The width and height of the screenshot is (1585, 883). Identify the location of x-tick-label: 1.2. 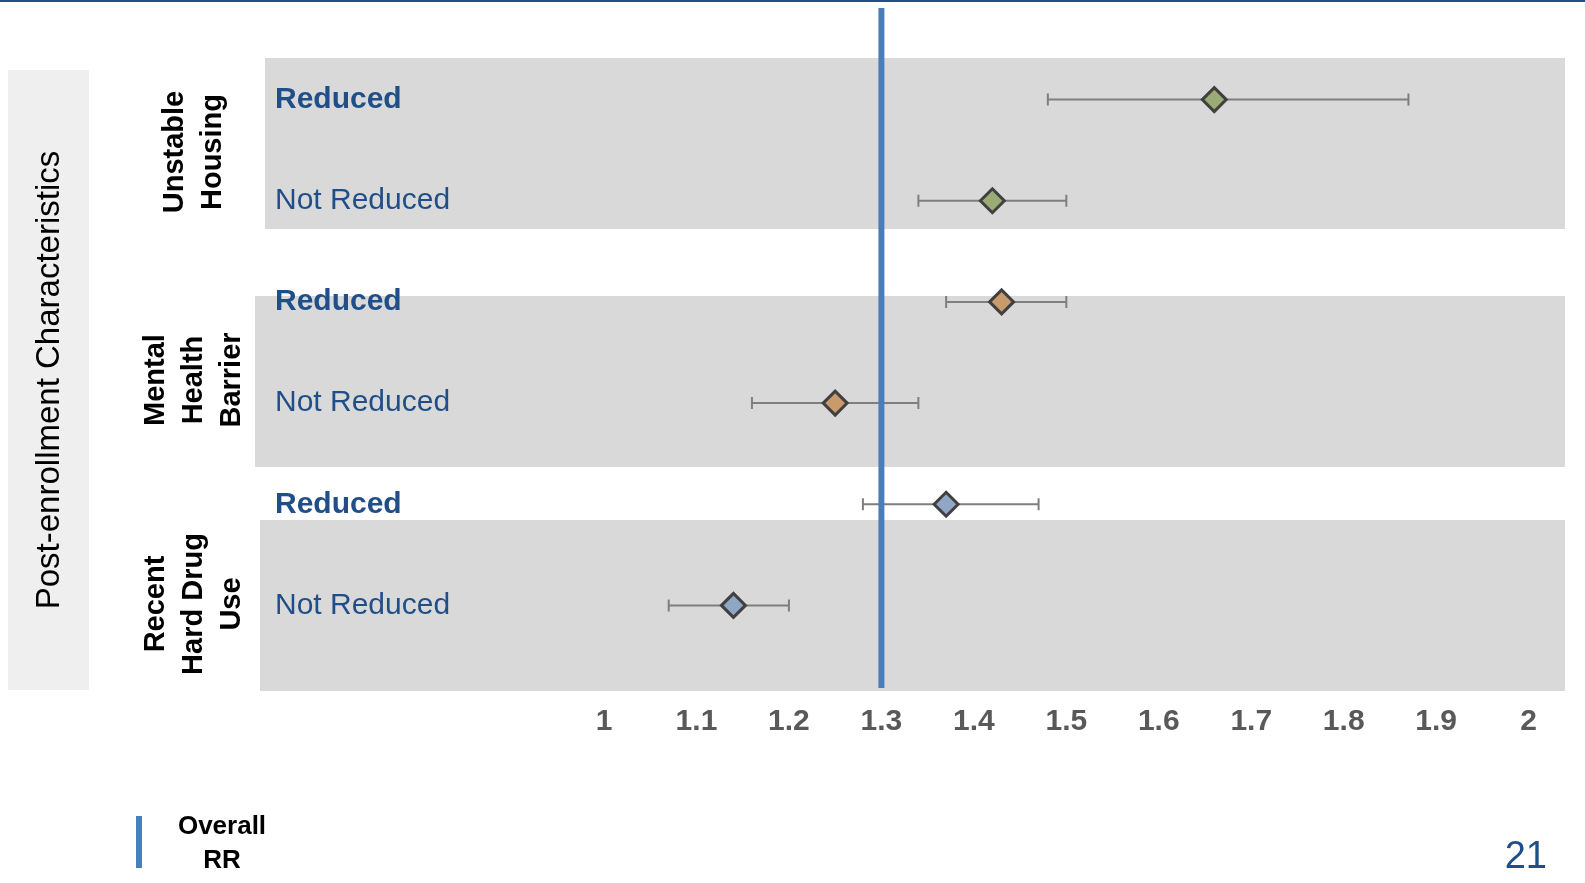
(789, 720).